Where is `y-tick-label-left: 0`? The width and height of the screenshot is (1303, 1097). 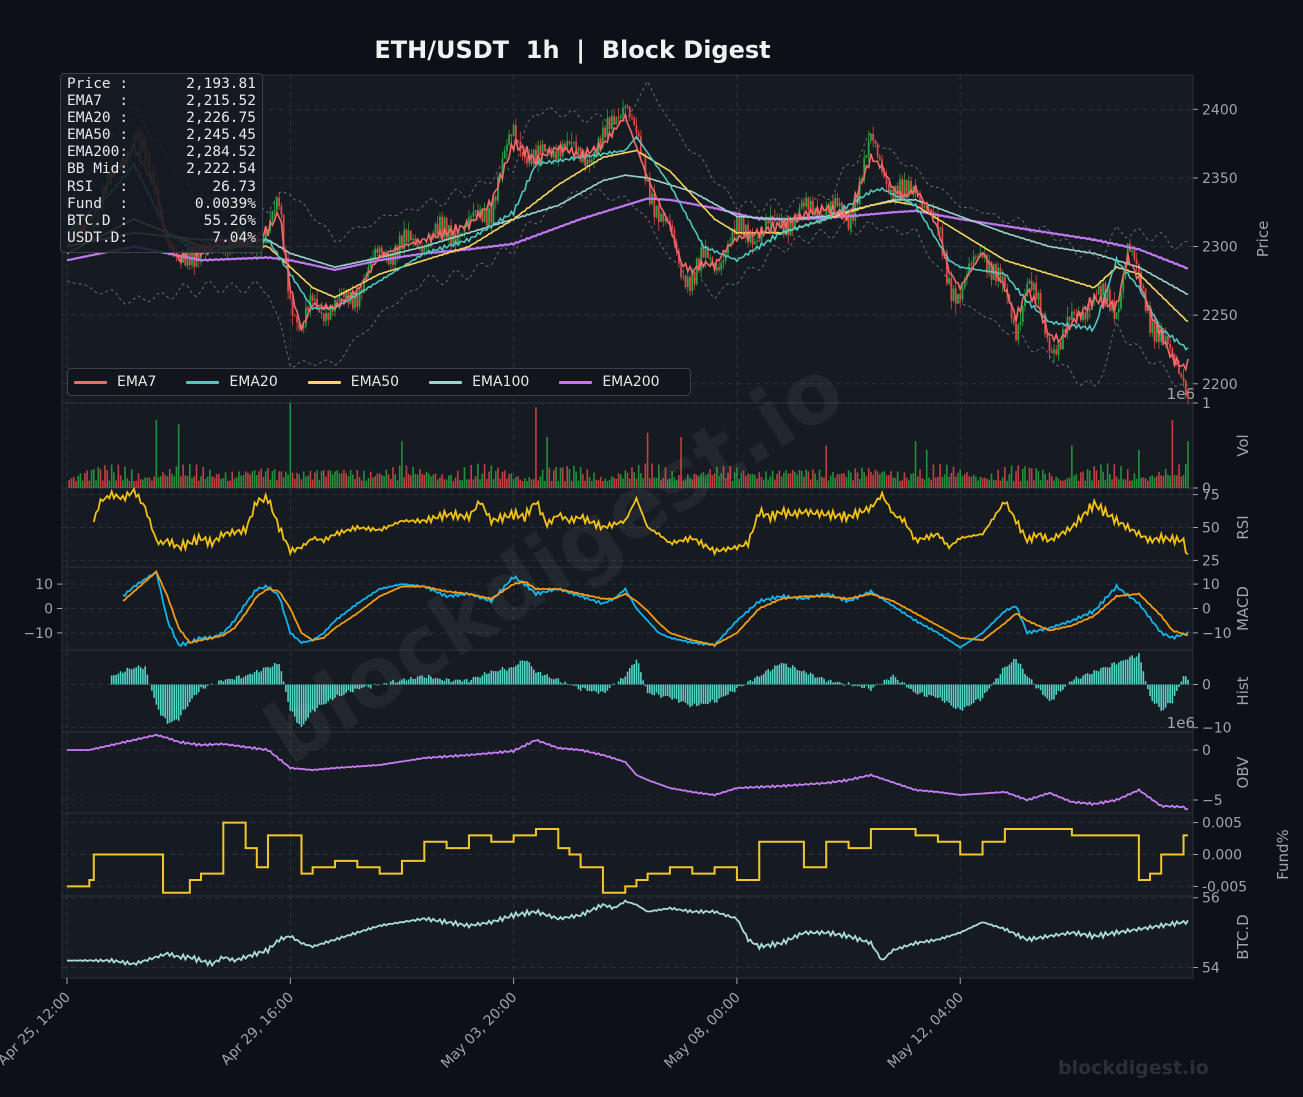 y-tick-label-left: 0 is located at coordinates (48, 610).